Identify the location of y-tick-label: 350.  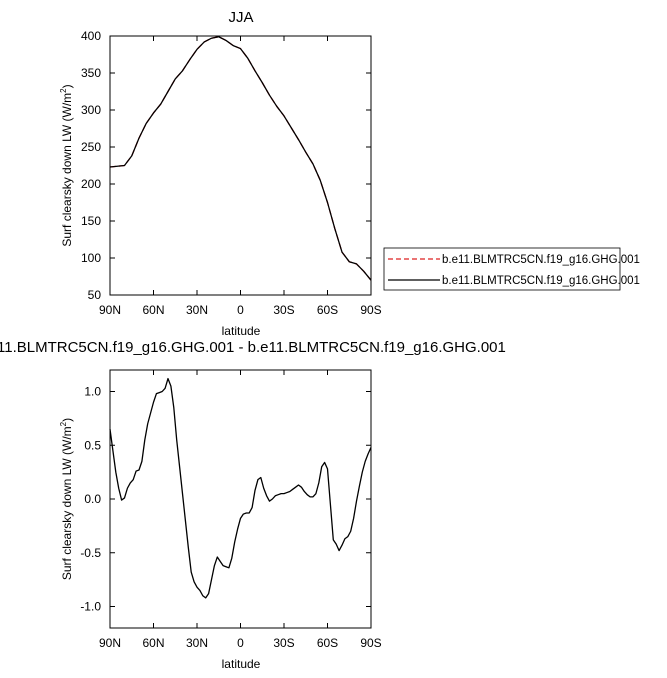
(91, 73).